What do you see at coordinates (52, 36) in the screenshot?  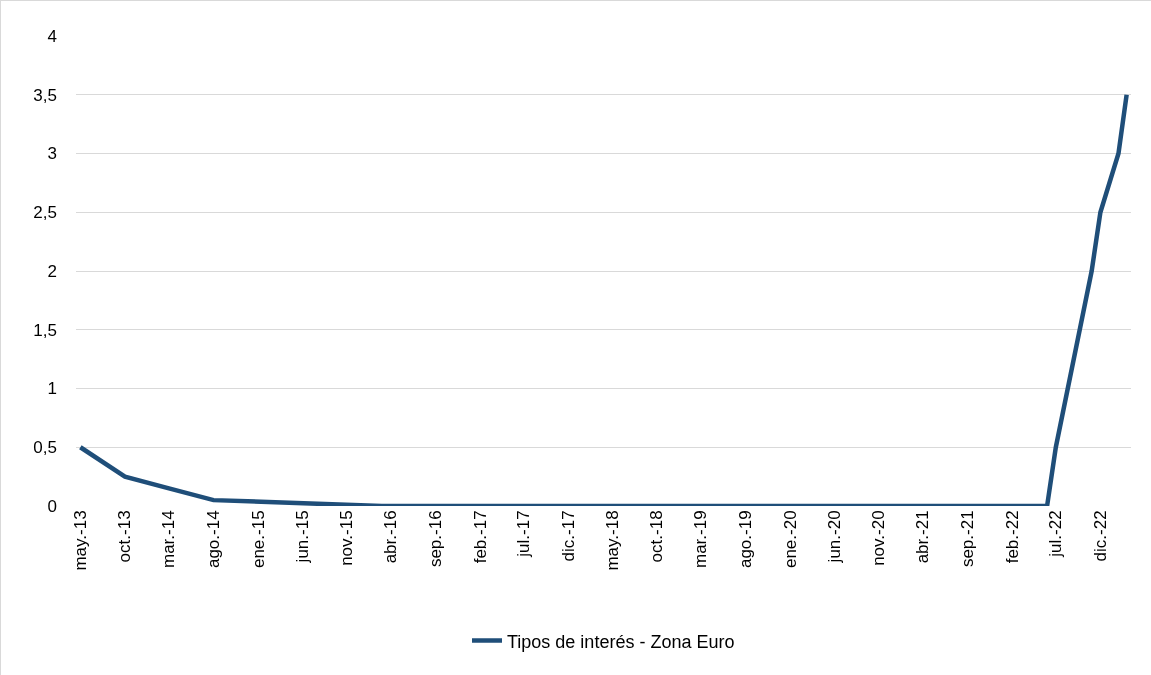 I see `y-tick-label: 4` at bounding box center [52, 36].